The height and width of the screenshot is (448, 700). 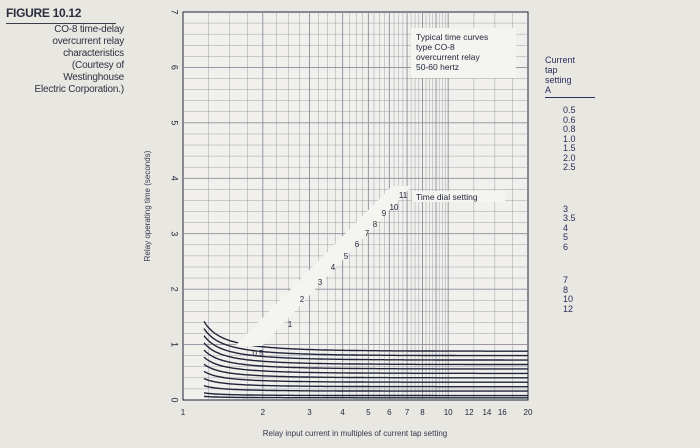 What do you see at coordinates (175, 344) in the screenshot?
I see `y-tick-label: 1` at bounding box center [175, 344].